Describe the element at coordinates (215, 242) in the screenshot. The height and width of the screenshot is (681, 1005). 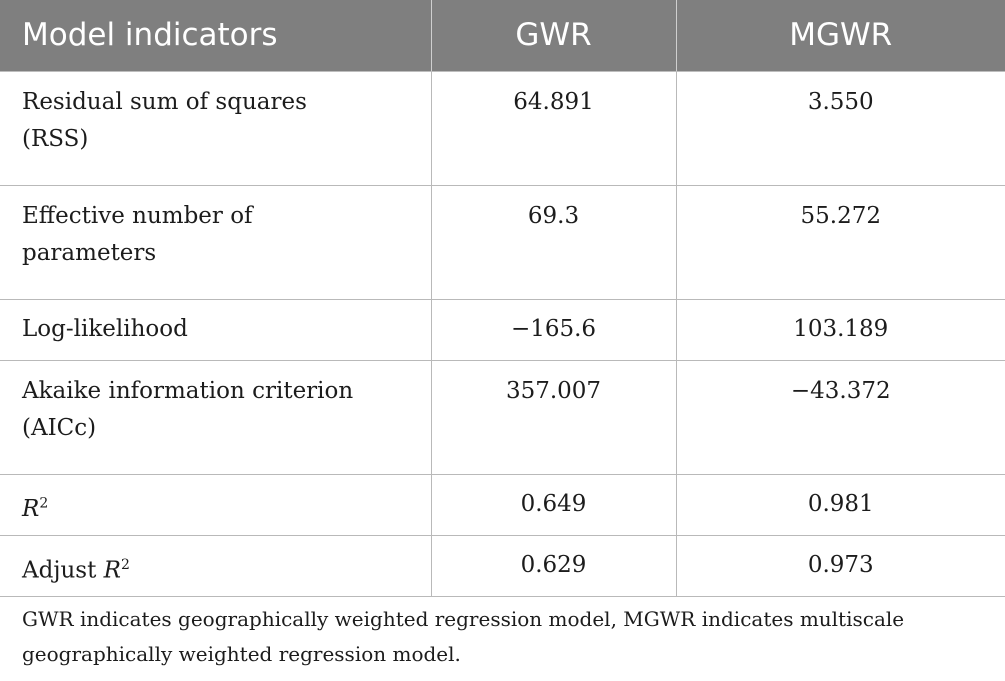
I see `indicator-cell: Effective number of parameters` at that location.